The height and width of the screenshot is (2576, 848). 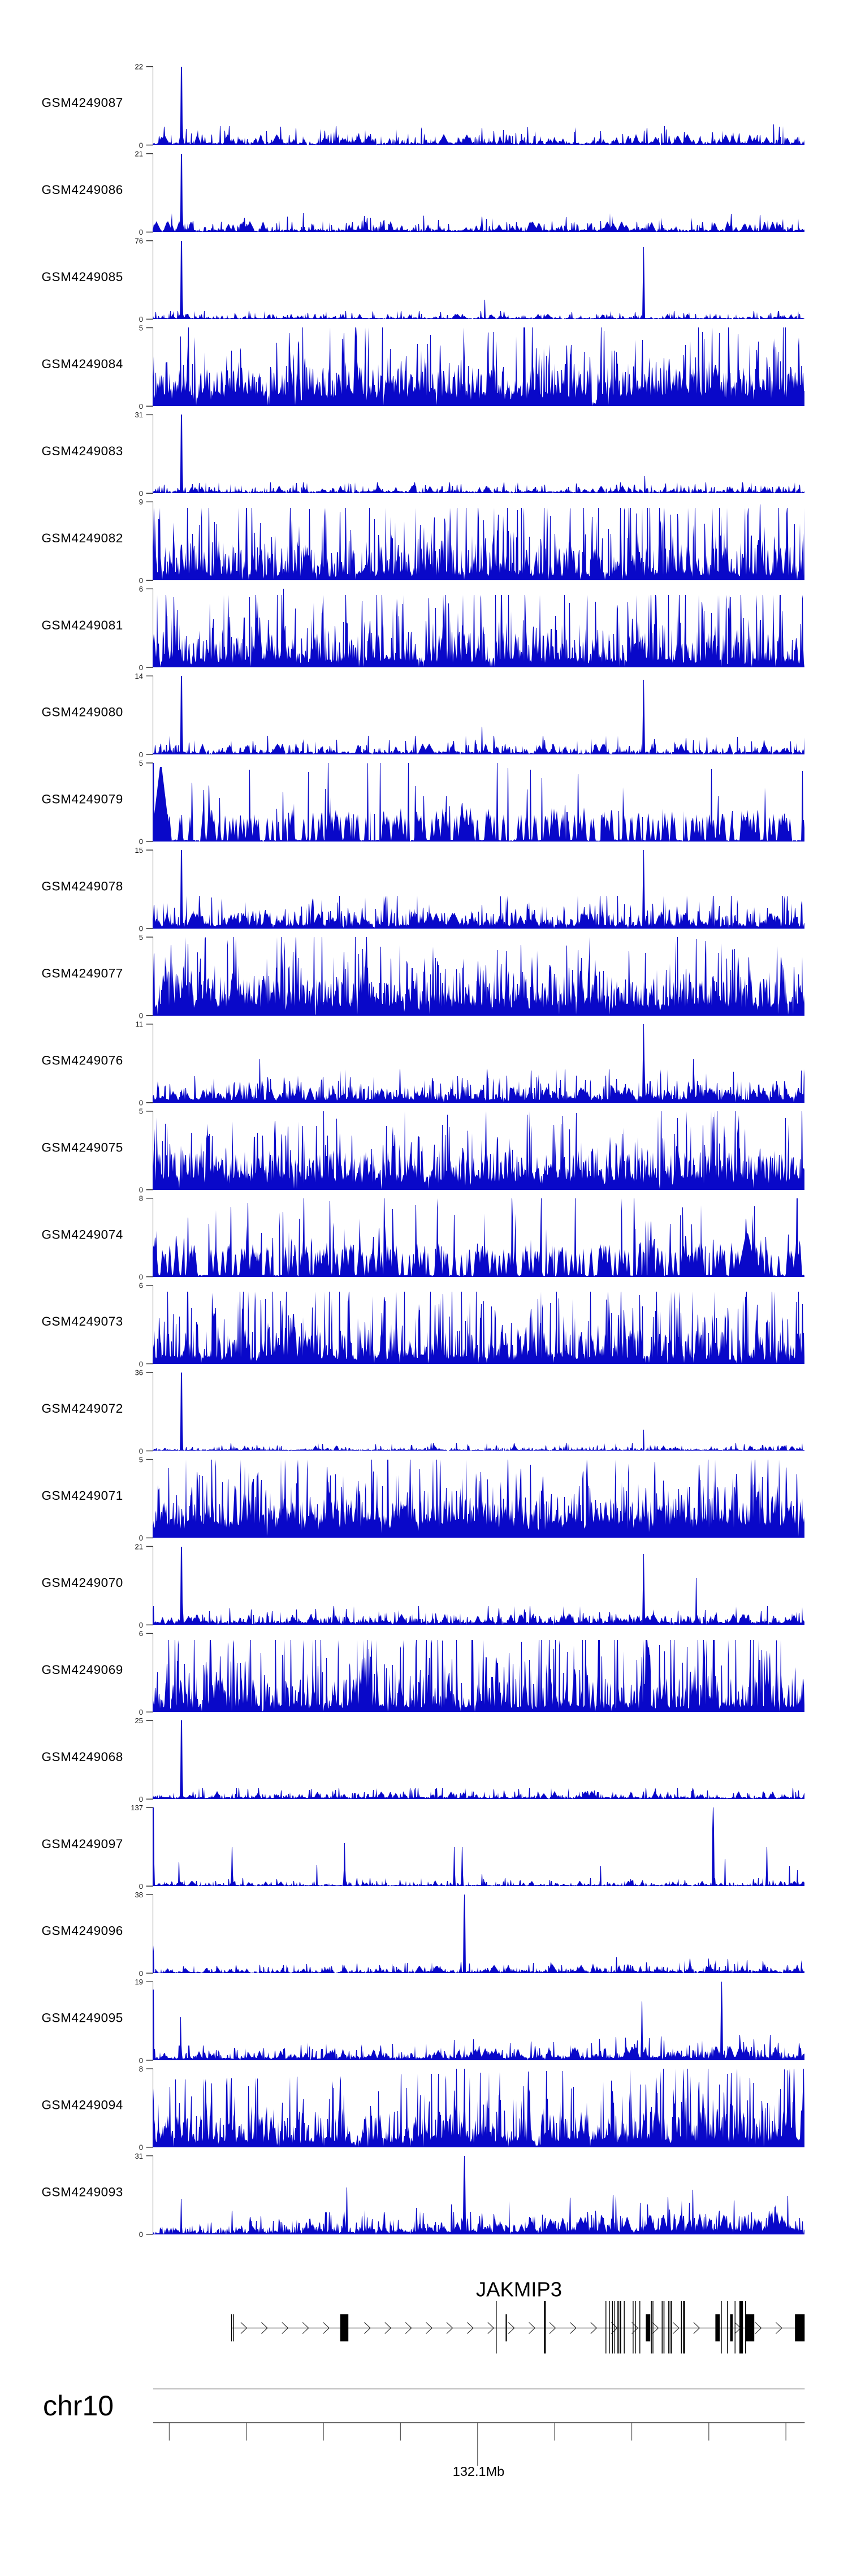 What do you see at coordinates (78, 2406) in the screenshot?
I see `svg-text: chr10` at bounding box center [78, 2406].